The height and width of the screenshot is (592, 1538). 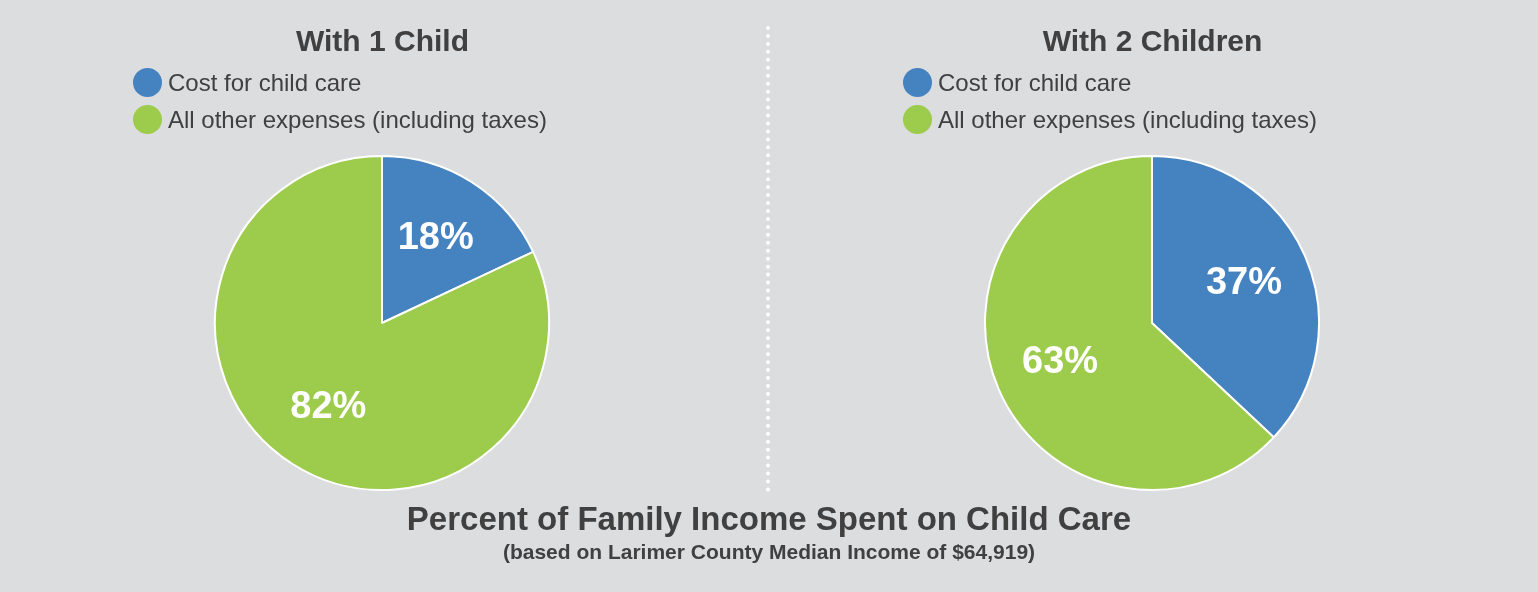 What do you see at coordinates (328, 405) in the screenshot?
I see `data-label: 82%` at bounding box center [328, 405].